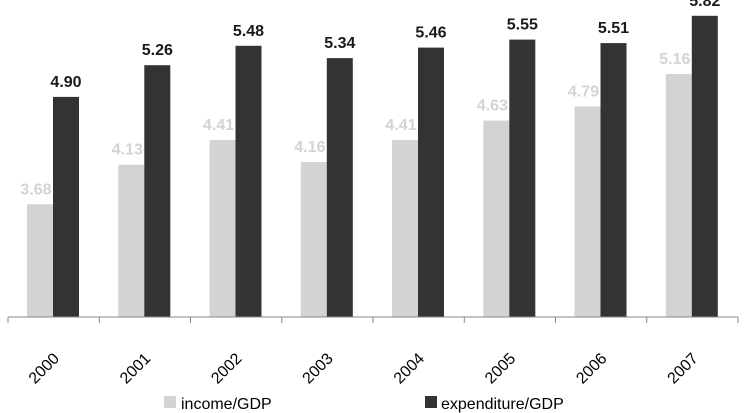 This screenshot has width=755, height=413. What do you see at coordinates (583, 92) in the screenshot?
I see `data-label-income-2006: 4.79` at bounding box center [583, 92].